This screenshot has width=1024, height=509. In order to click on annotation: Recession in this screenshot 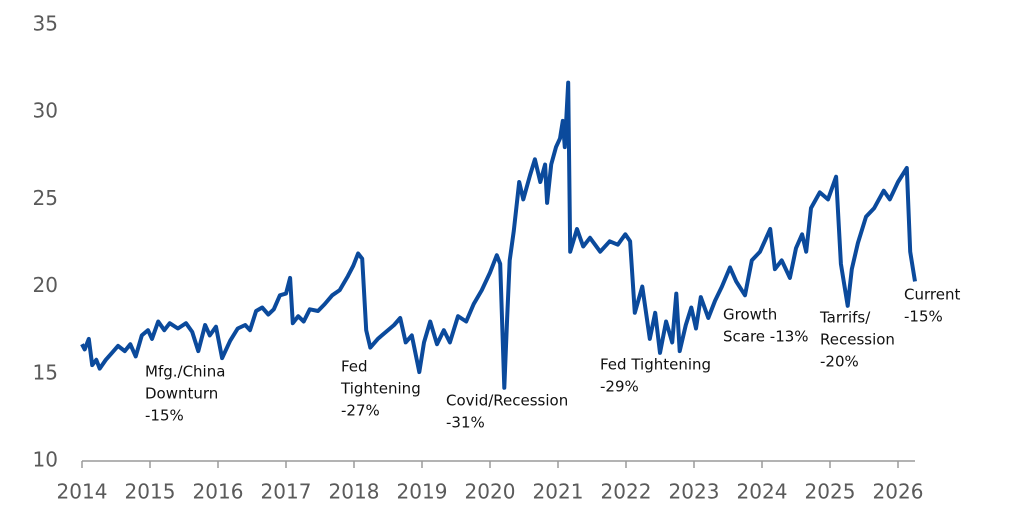, I will do `click(857, 340)`.